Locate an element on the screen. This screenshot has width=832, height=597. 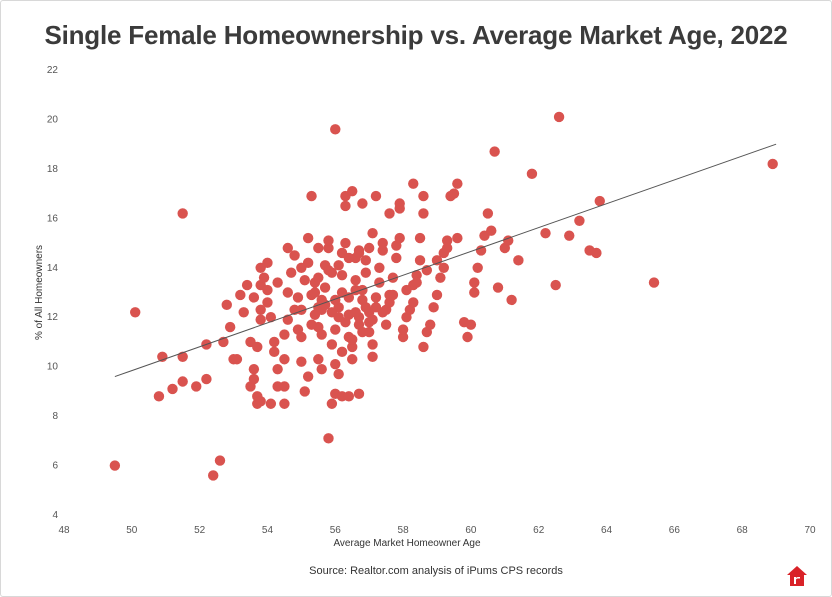
y-tick-label: 10 is located at coordinates (53, 367).